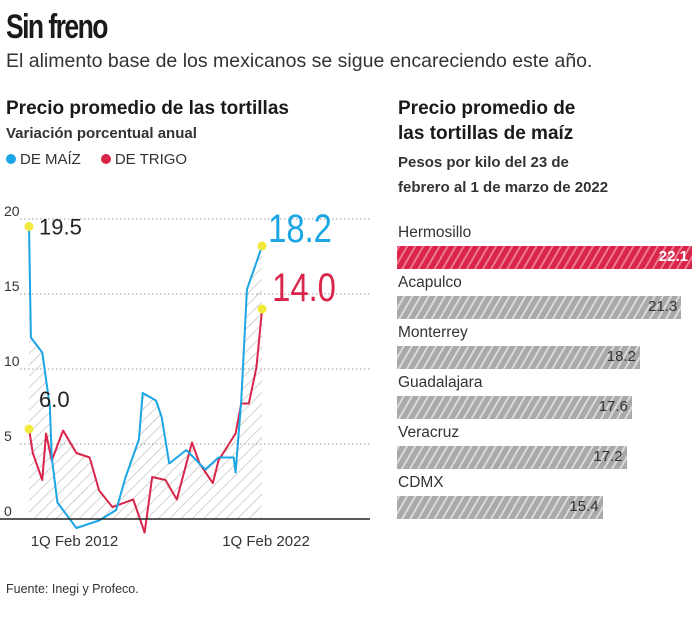 The height and width of the screenshot is (620, 696). I want to click on bar-monterrey: 18.2, so click(518, 357).